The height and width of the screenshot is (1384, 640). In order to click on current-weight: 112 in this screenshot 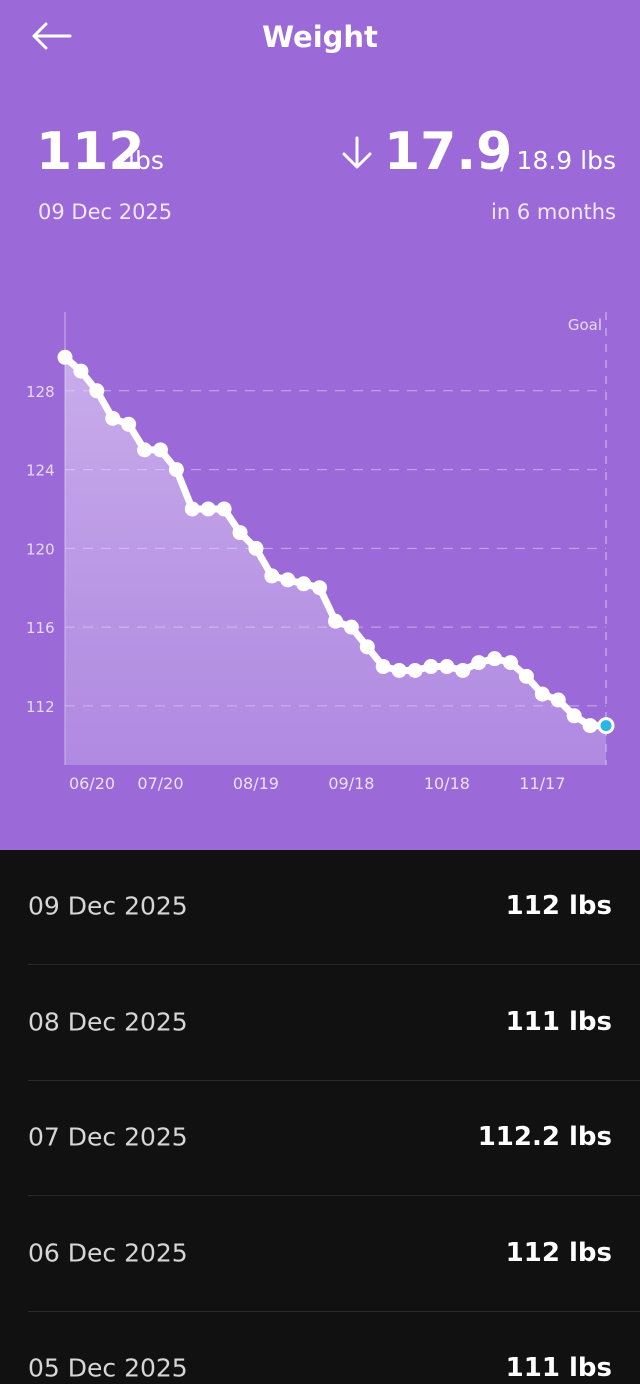, I will do `click(90, 152)`.